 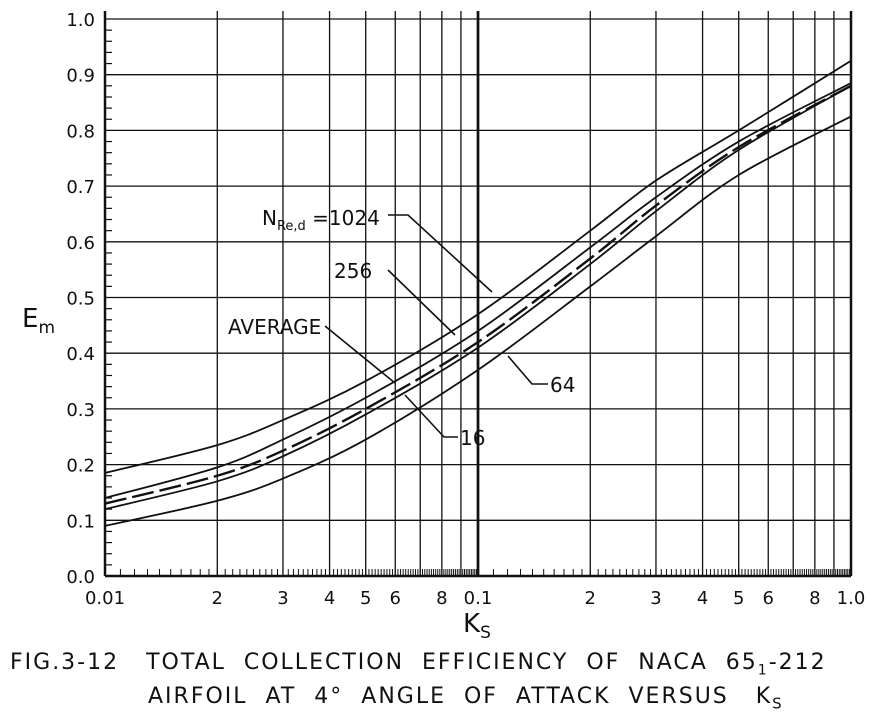 I want to click on annotation-64: 64, so click(x=562, y=385).